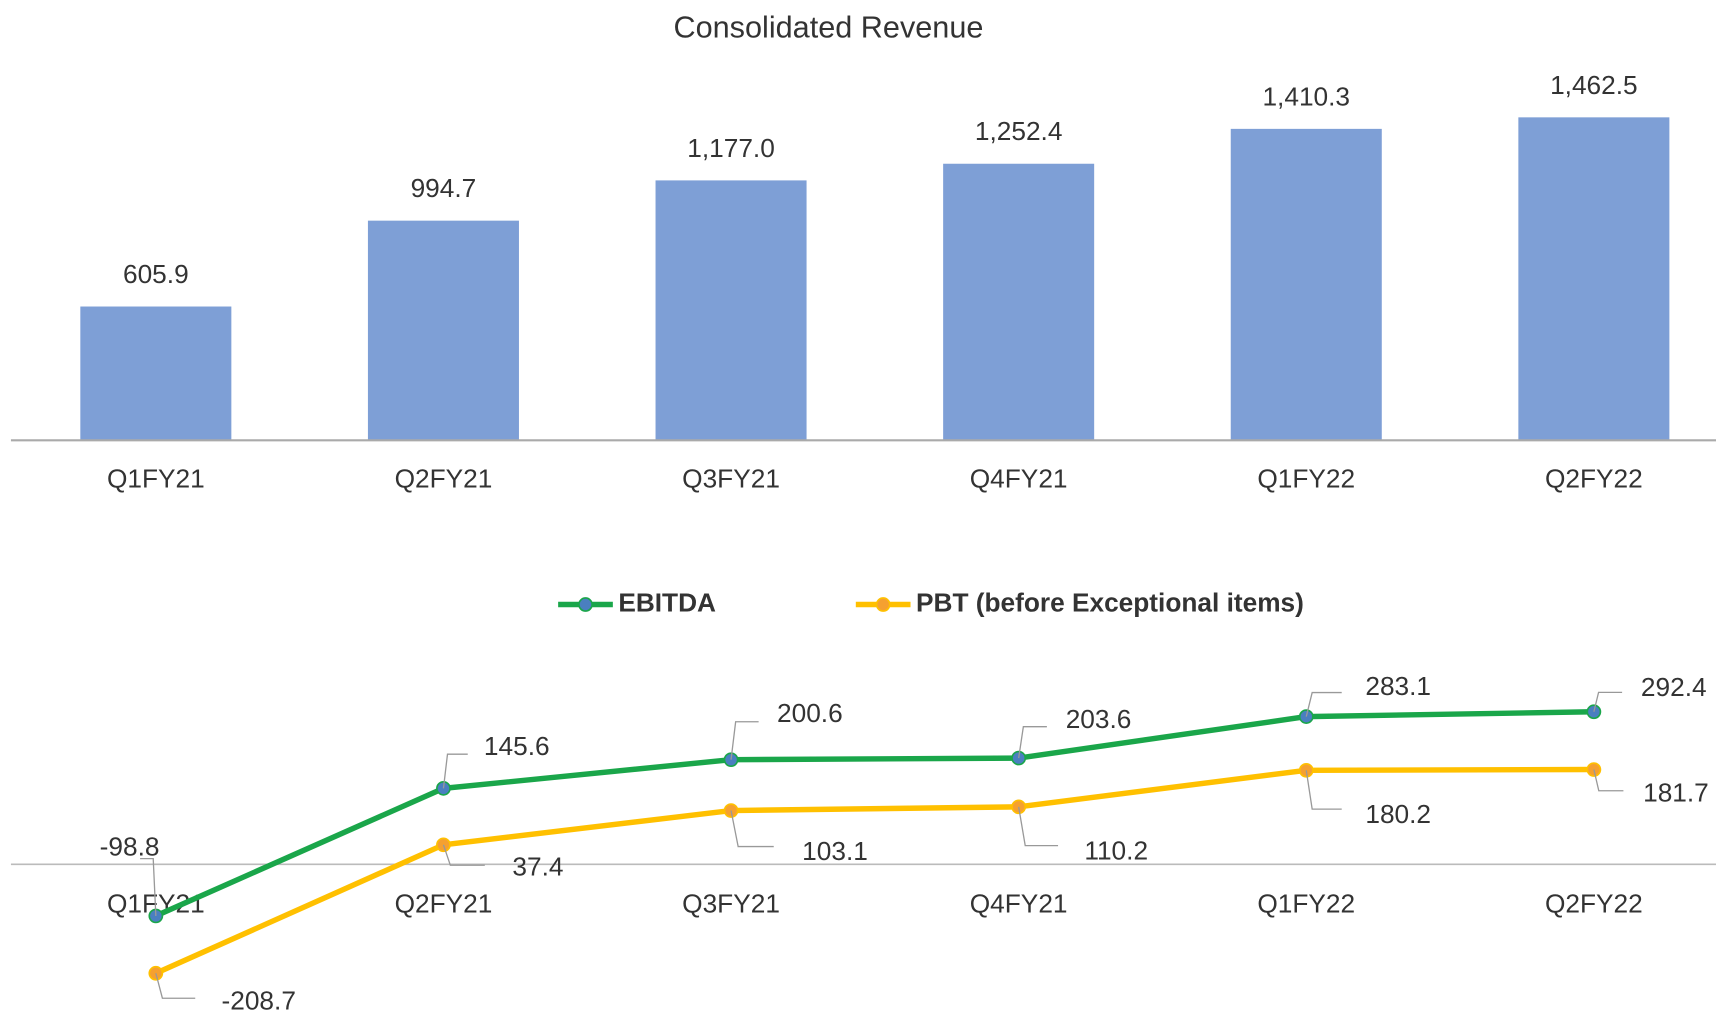  What do you see at coordinates (259, 1001) in the screenshot?
I see `data-label: -208.7` at bounding box center [259, 1001].